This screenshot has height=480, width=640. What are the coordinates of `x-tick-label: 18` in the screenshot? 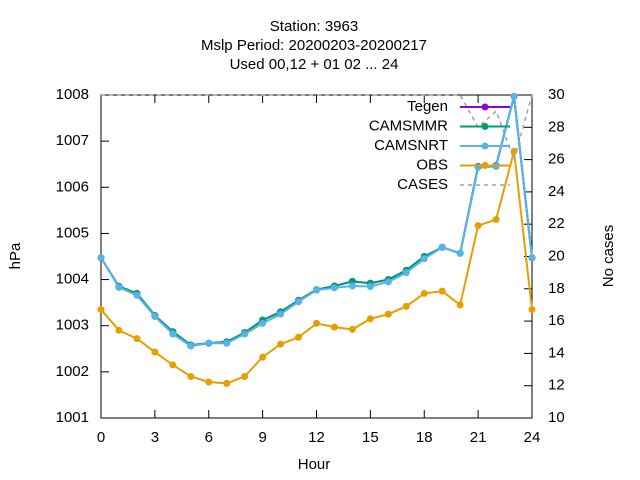 It's located at (424, 437).